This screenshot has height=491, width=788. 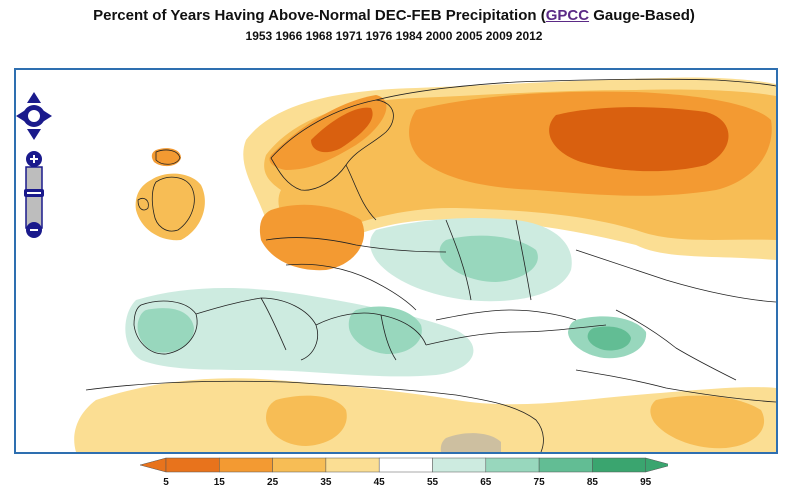 What do you see at coordinates (707, 422) in the screenshot?
I see `light-orange-region-arabia` at bounding box center [707, 422].